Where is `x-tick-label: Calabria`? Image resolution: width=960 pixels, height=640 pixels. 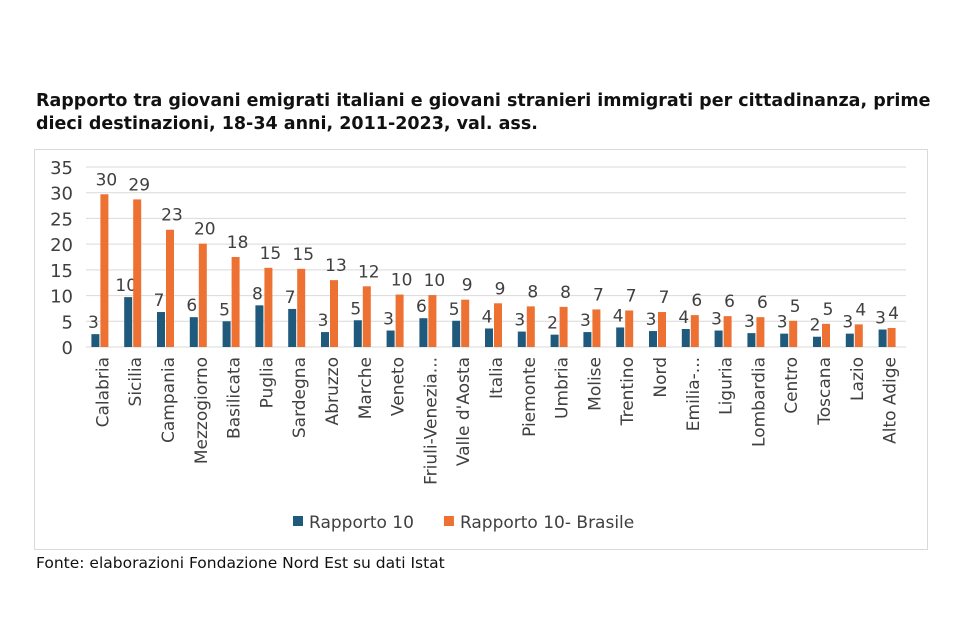
x-tick-label: Calabria is located at coordinates (103, 392).